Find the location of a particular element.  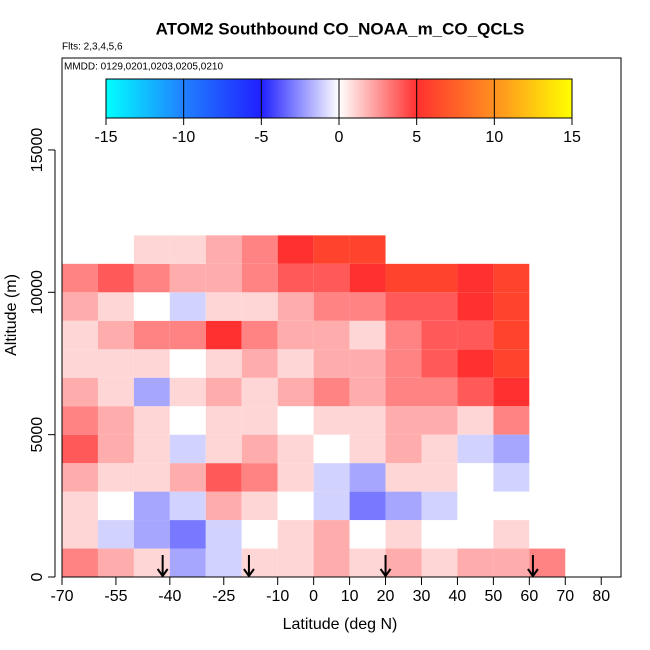

x-tick-label: 30 is located at coordinates (422, 596).